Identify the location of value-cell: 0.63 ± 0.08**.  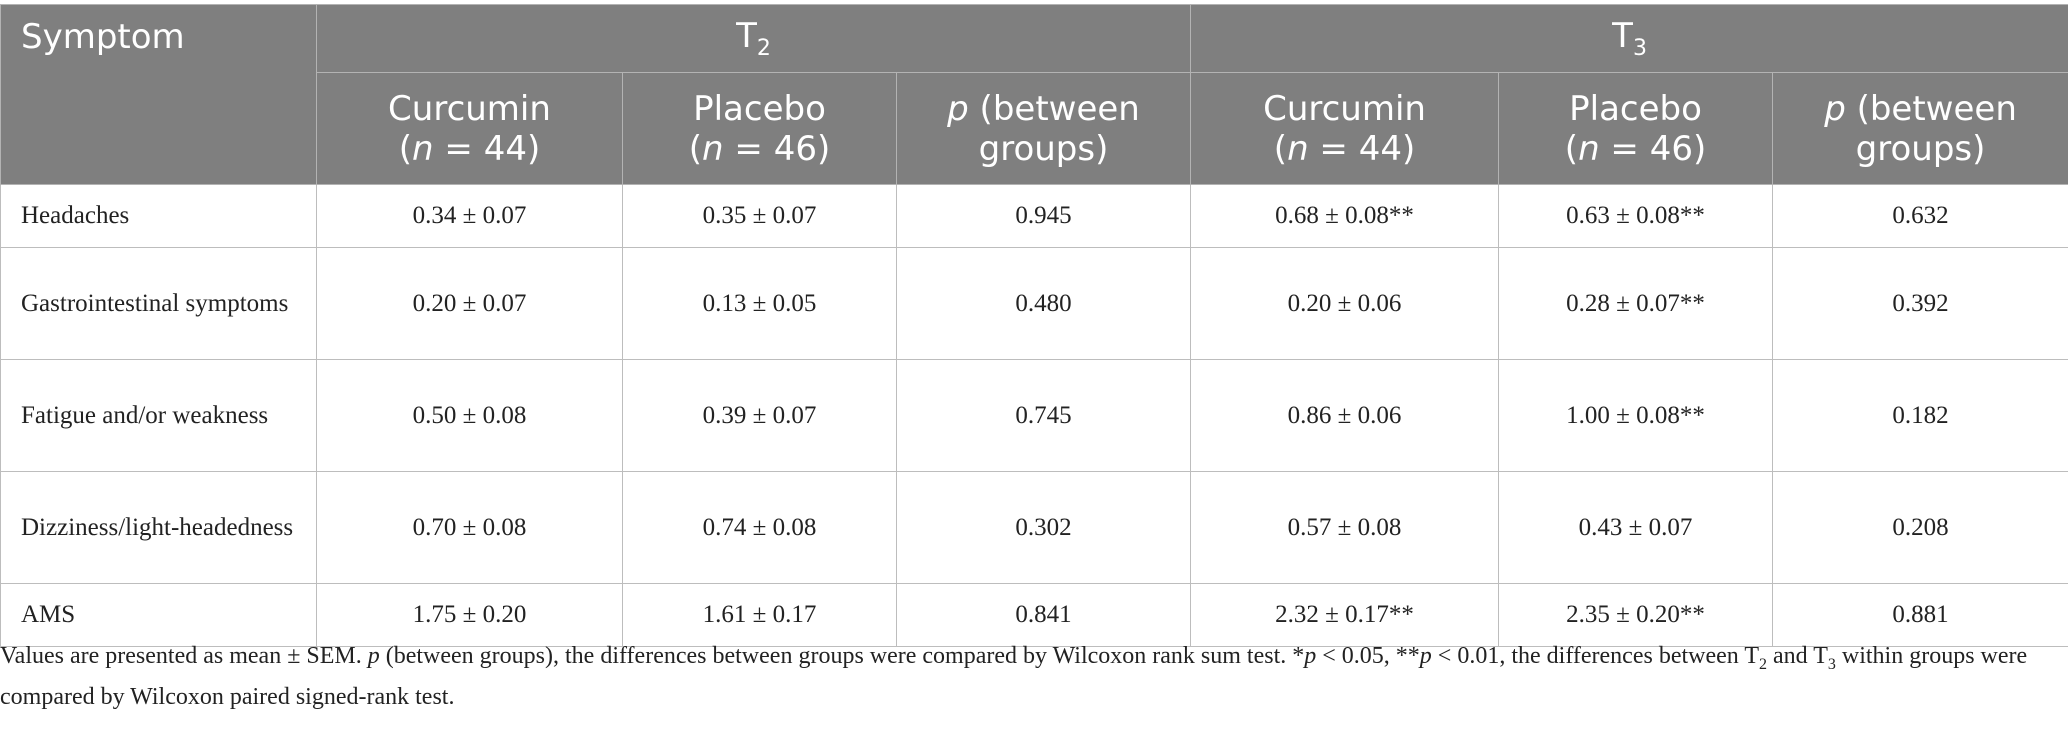
(1636, 216).